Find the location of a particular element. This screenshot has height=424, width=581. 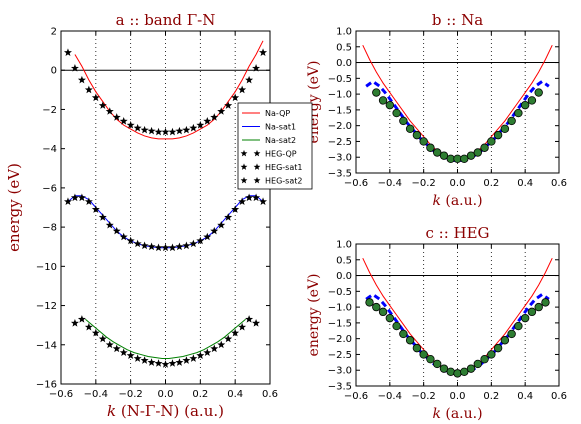

y-tick-label: −16 is located at coordinates (46, 385).